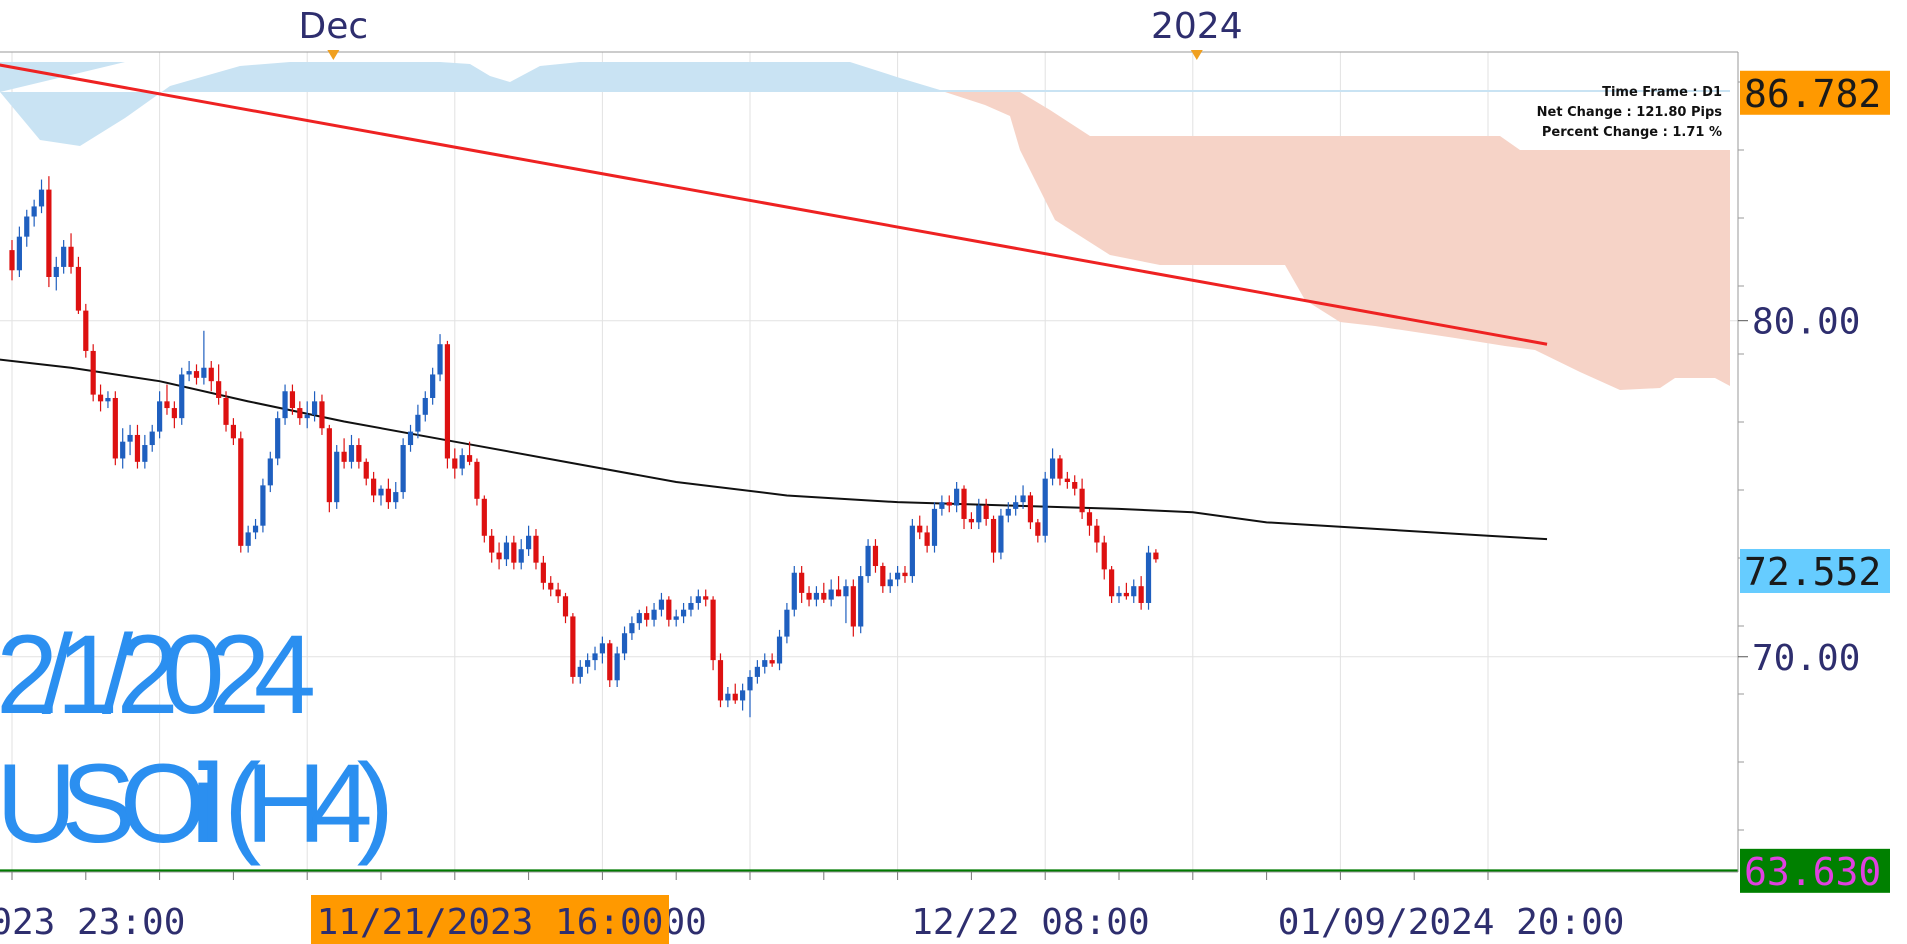  I want to click on info-percent-change: Percent Change : 1.71 %, so click(1632, 132).